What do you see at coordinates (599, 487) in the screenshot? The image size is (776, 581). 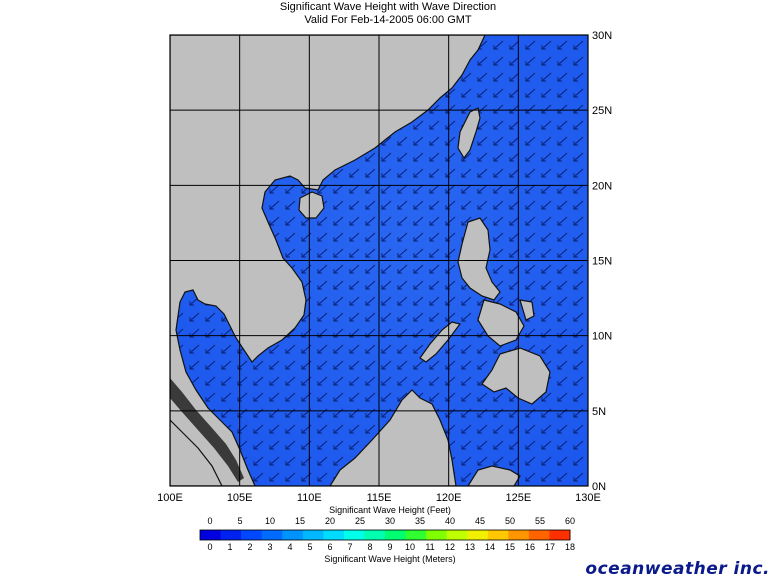 I see `lat-label: 0N` at bounding box center [599, 487].